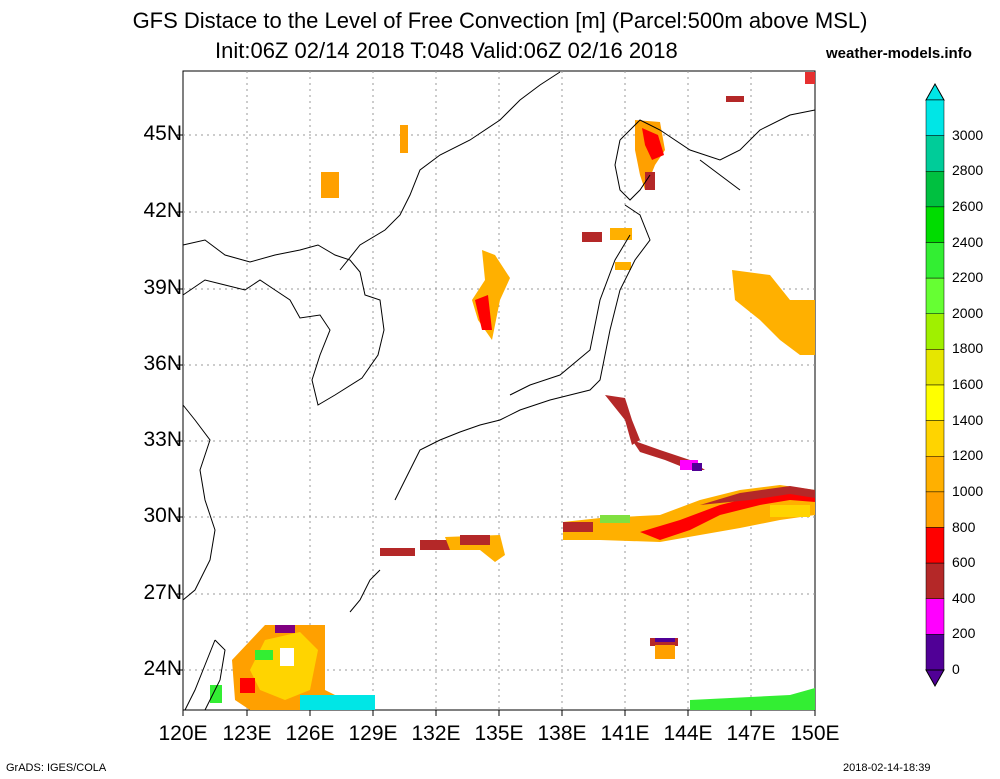 This screenshot has width=1000, height=779. I want to click on lat-label-33n: 33N, so click(162, 439).